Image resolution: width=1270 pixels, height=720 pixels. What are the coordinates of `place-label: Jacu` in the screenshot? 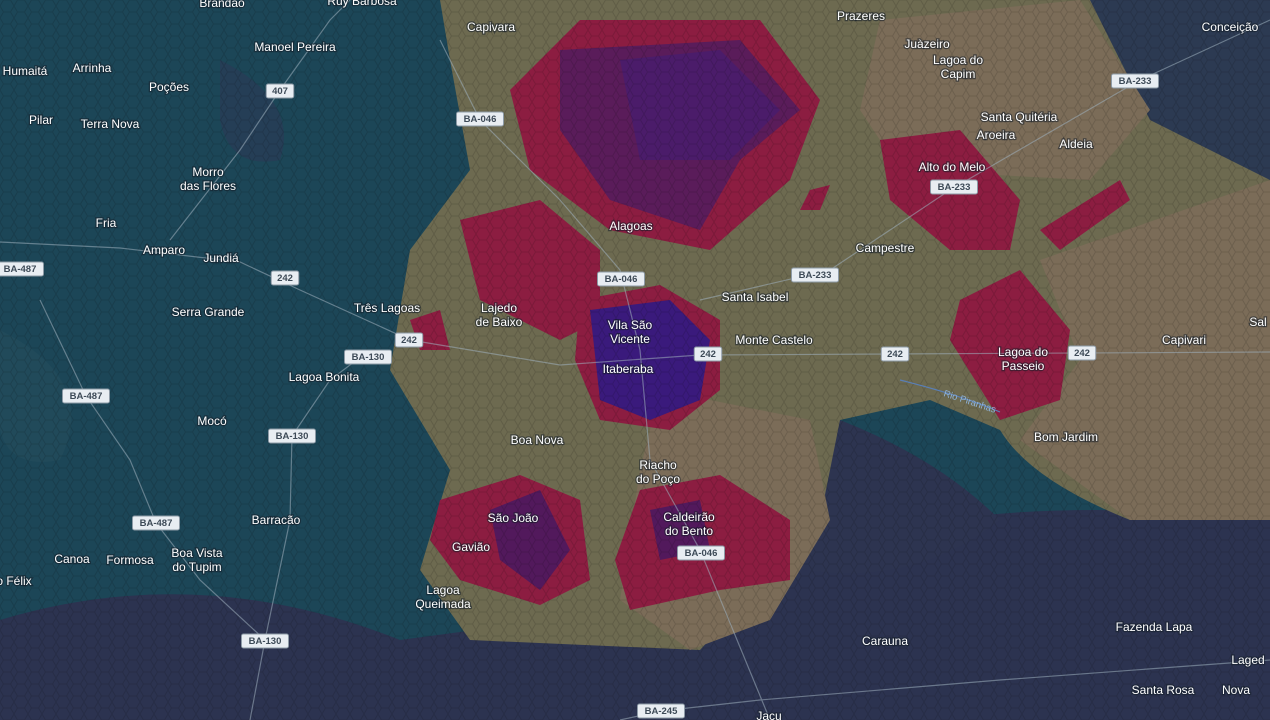 It's located at (768, 714).